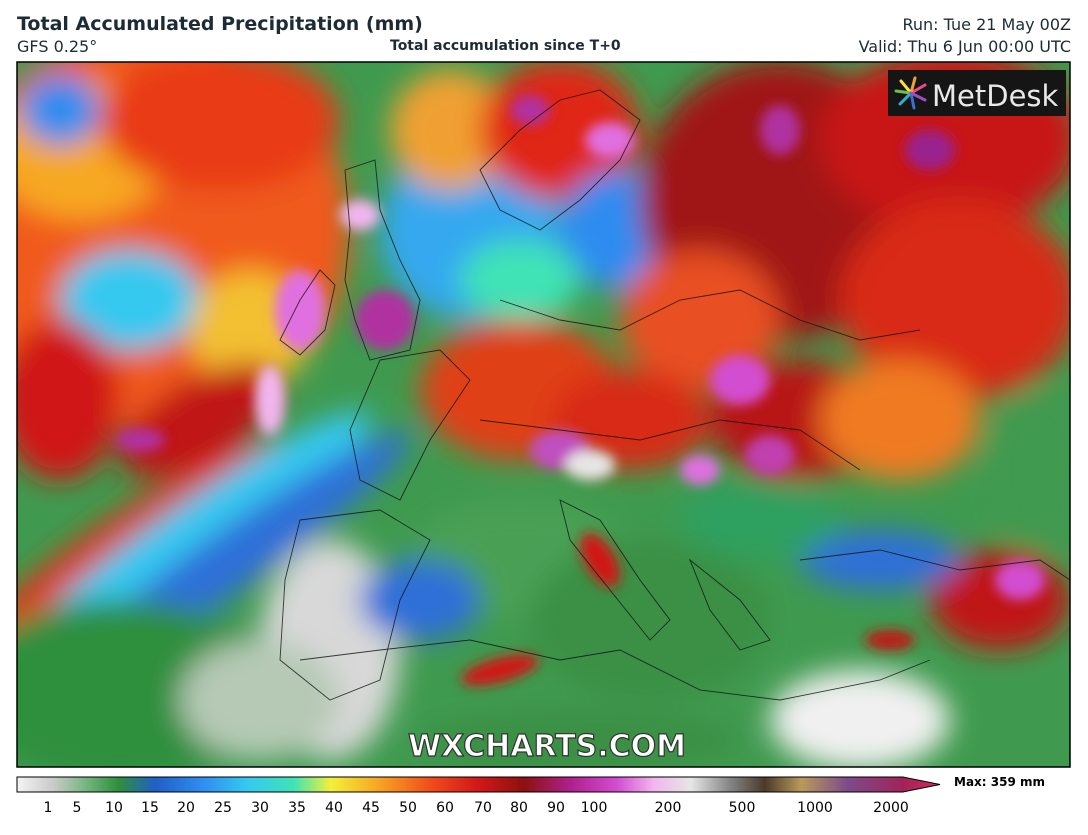 This screenshot has width=1088, height=835. Describe the element at coordinates (891, 808) in the screenshot. I see `colorbar-tick-label: 2000` at that location.